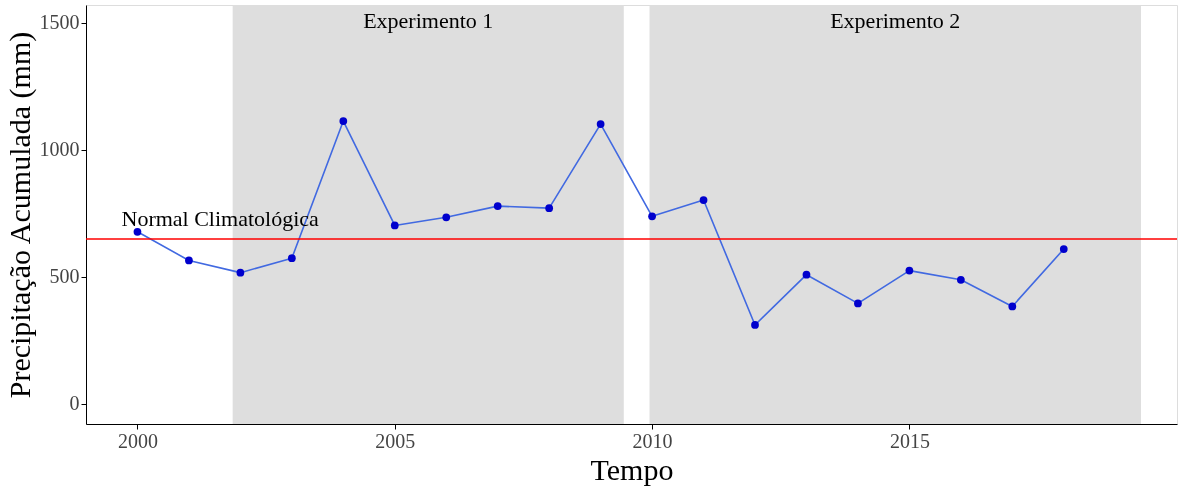  What do you see at coordinates (19, 215) in the screenshot?
I see `y-axis-title: Precipitação Acumulada (mm)` at bounding box center [19, 215].